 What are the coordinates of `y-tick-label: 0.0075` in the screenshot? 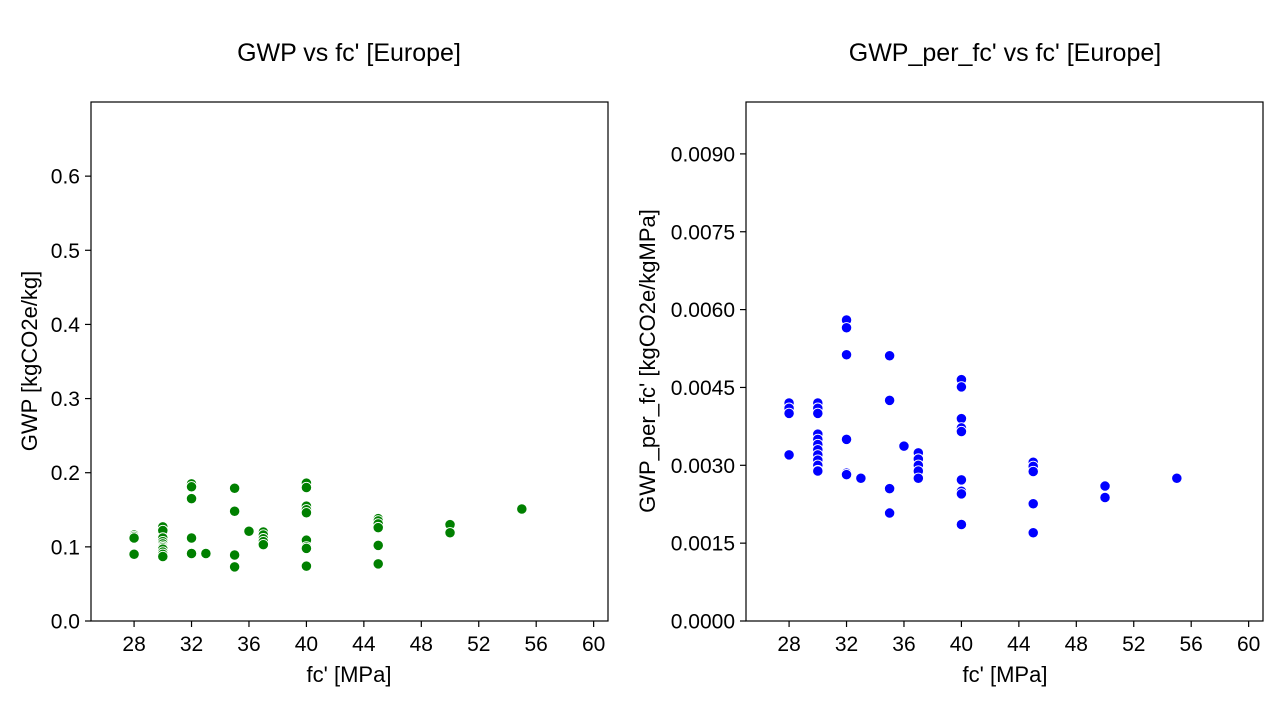 It's located at (703, 232).